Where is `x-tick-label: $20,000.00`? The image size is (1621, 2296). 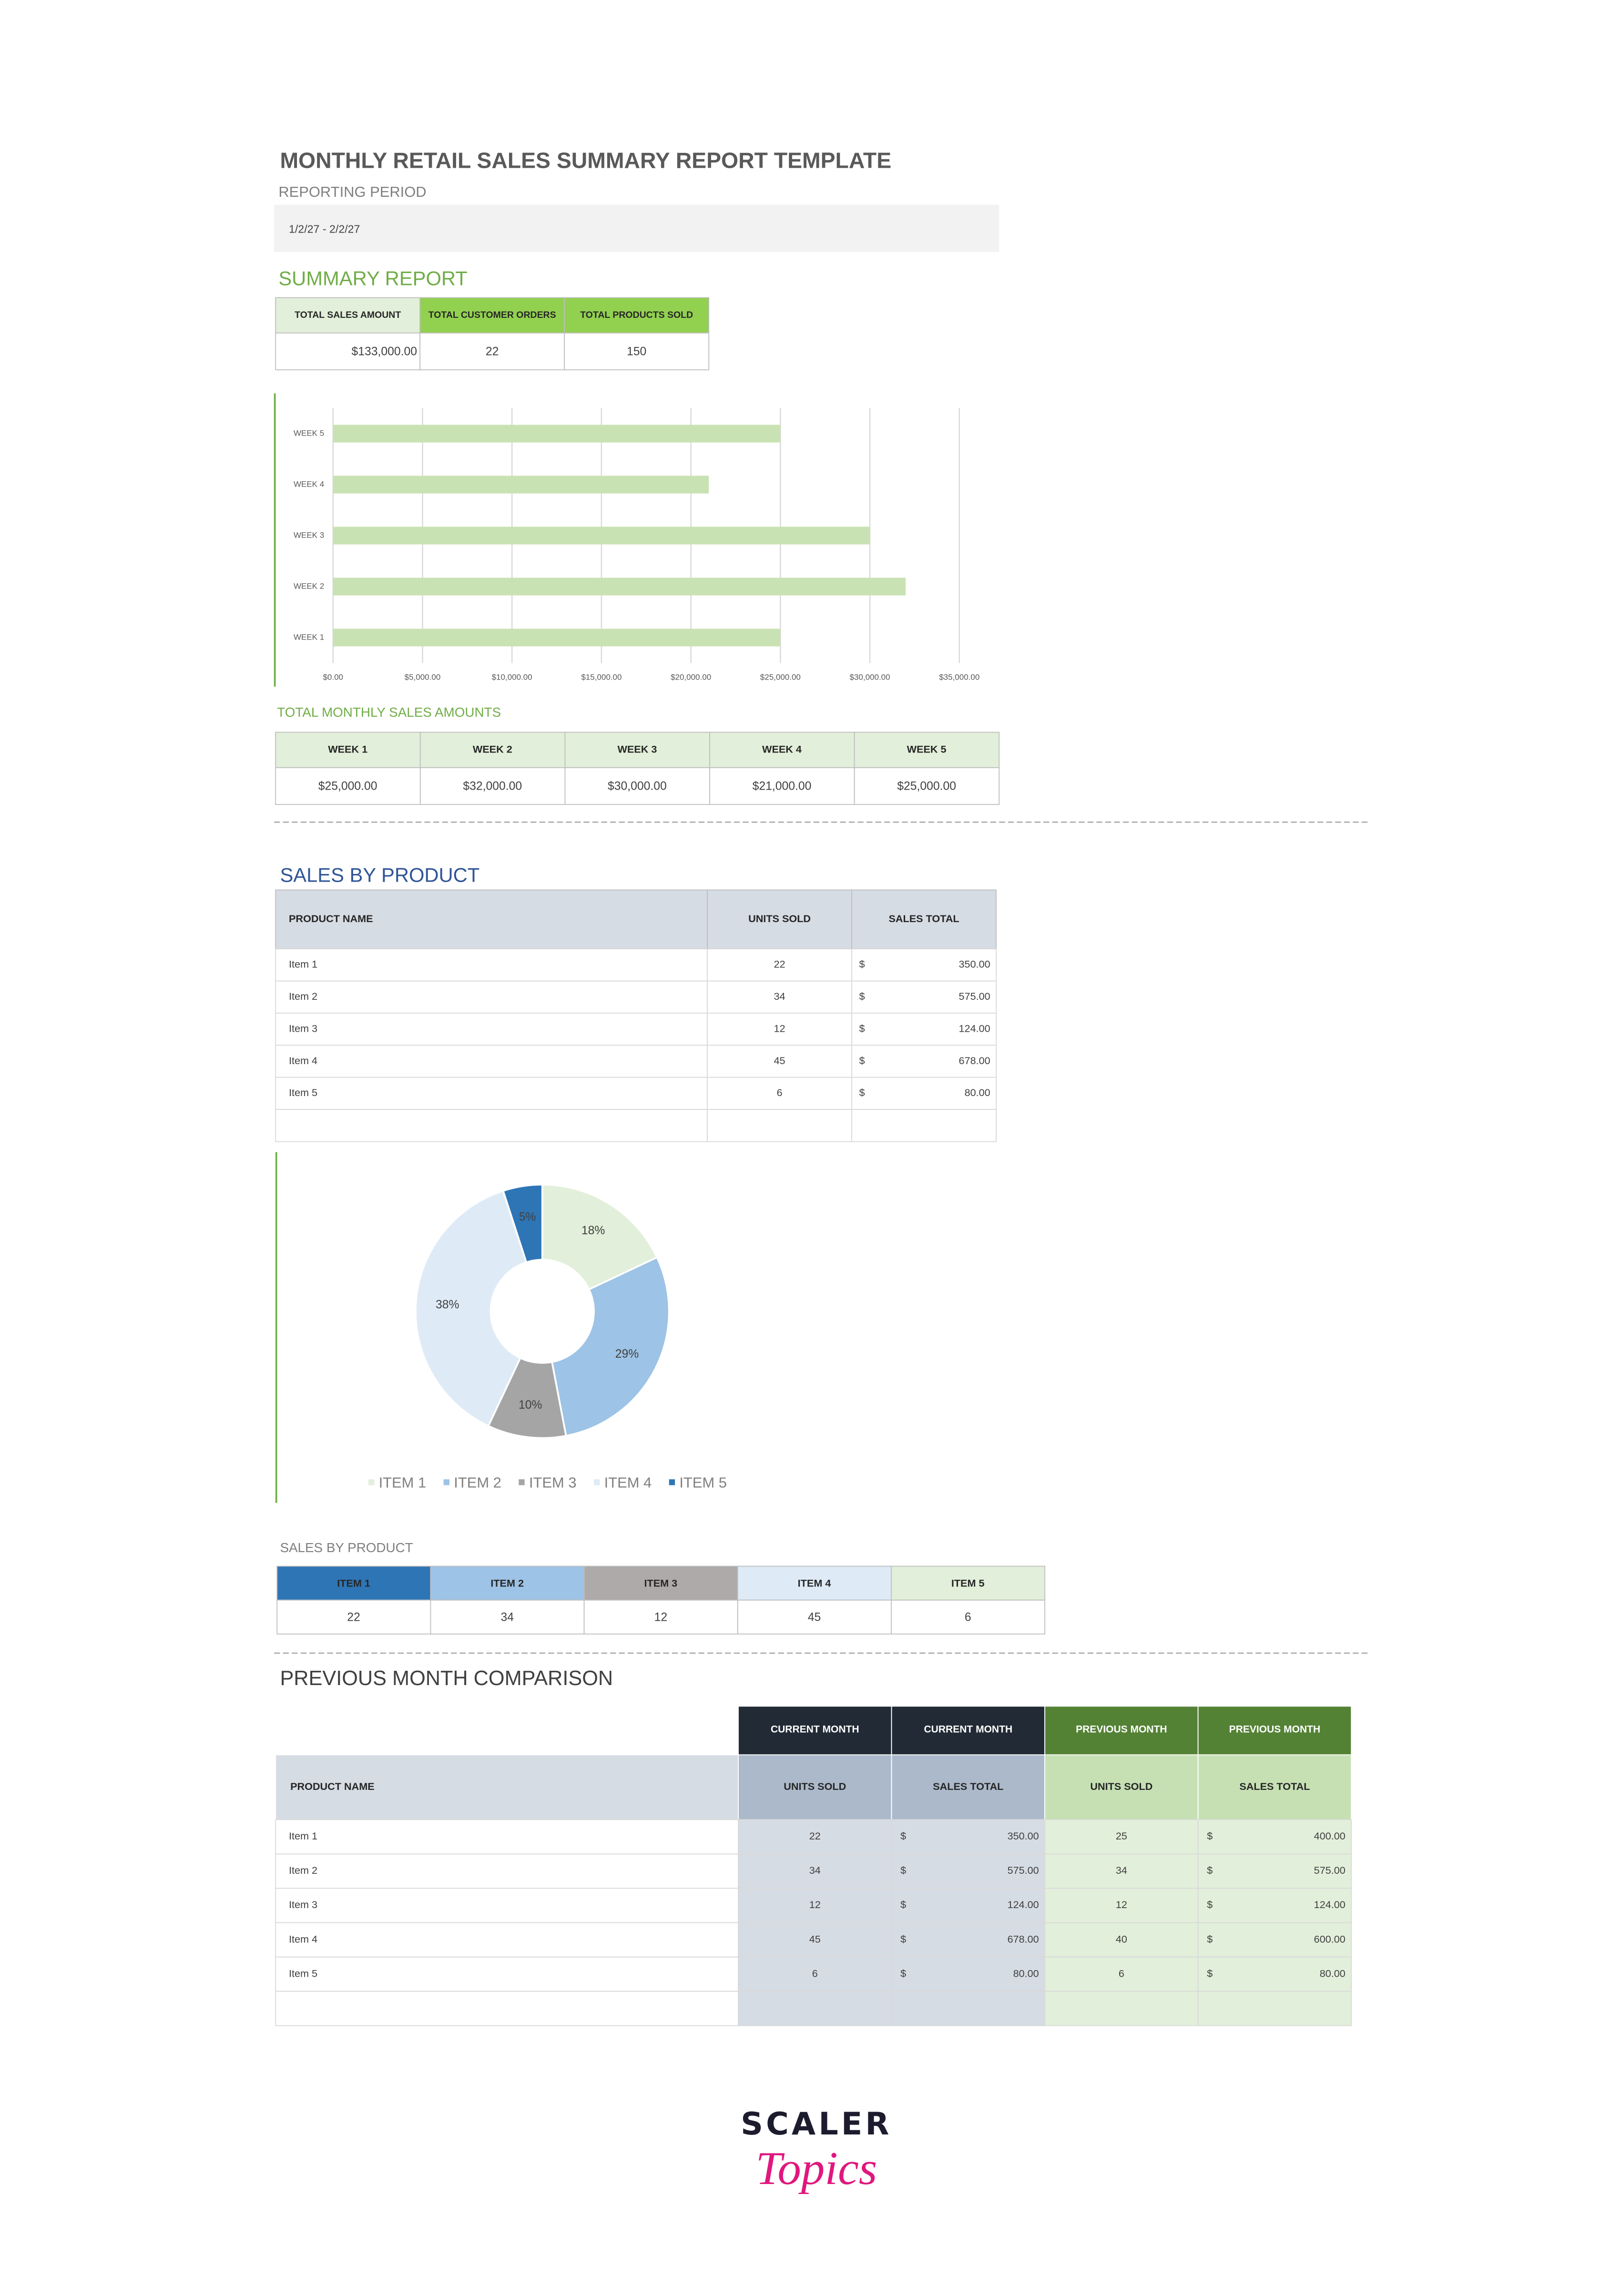 x-tick-label: $20,000.00 is located at coordinates (691, 677).